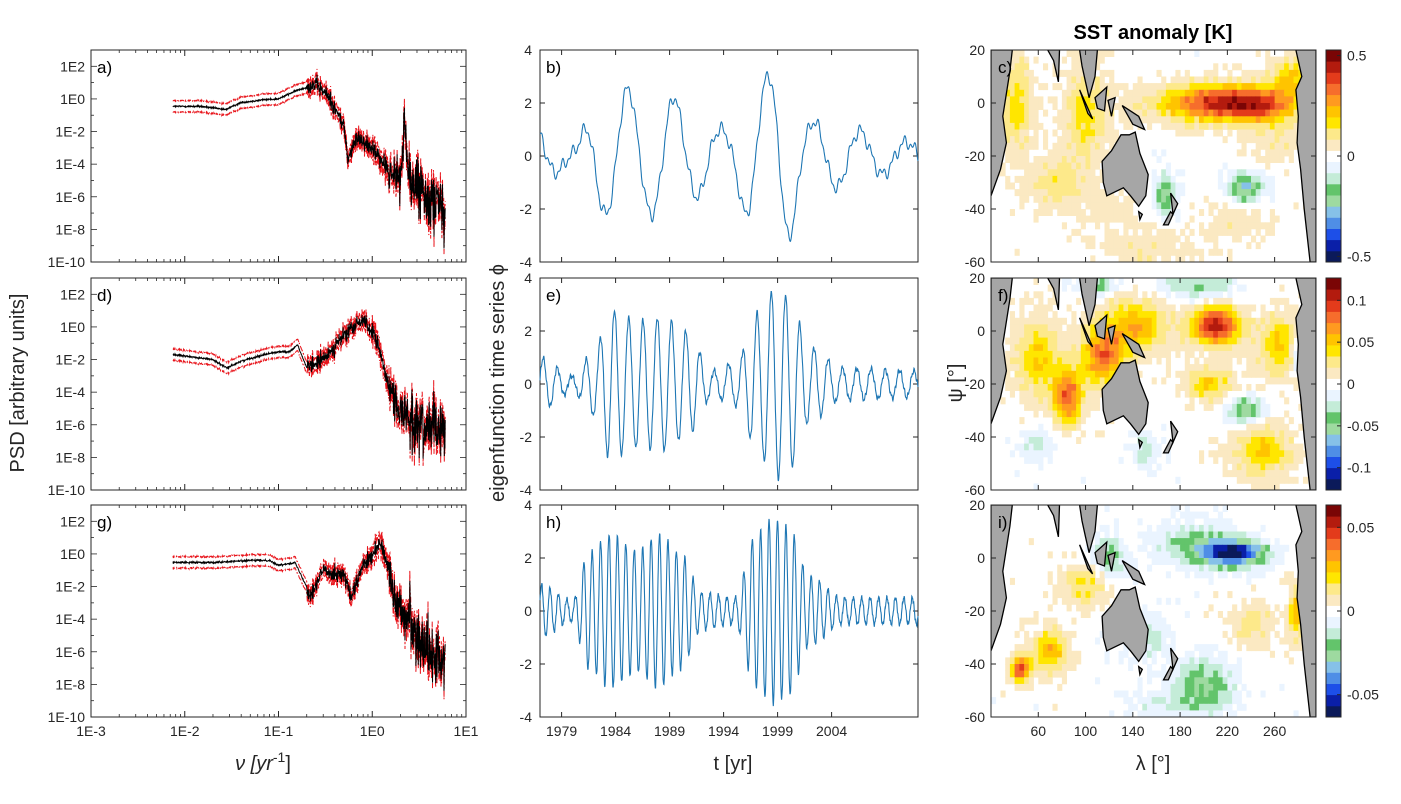 The width and height of the screenshot is (1401, 804). I want to click on timeseries-y-tick-label: 4, so click(528, 278).